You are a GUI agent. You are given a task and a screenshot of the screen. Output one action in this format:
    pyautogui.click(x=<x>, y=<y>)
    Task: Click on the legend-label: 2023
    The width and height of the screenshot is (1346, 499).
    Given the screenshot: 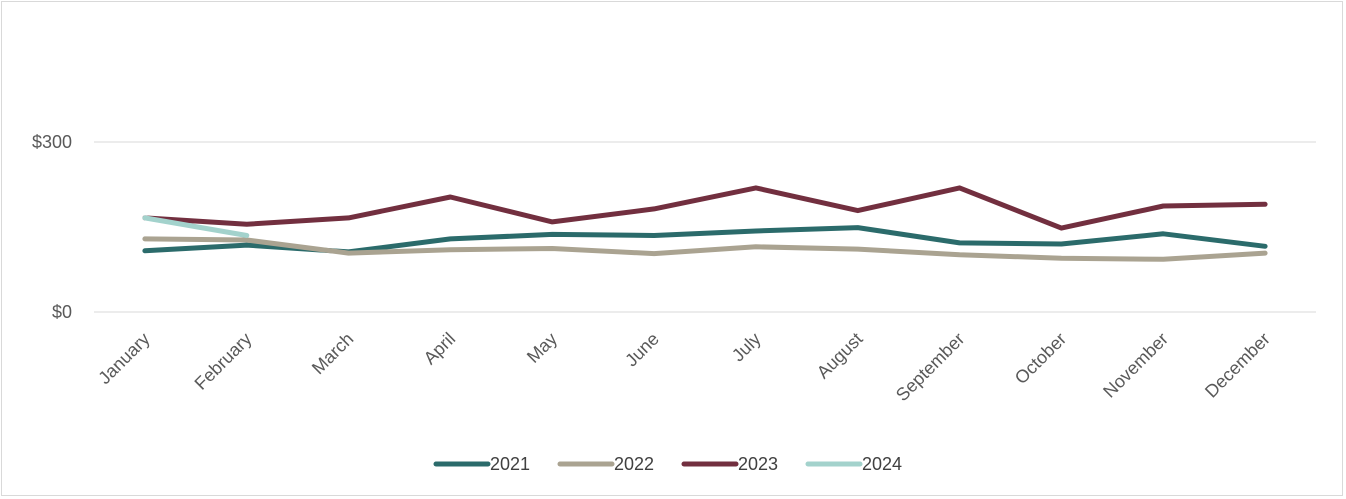 What is the action you would take?
    pyautogui.click(x=758, y=464)
    